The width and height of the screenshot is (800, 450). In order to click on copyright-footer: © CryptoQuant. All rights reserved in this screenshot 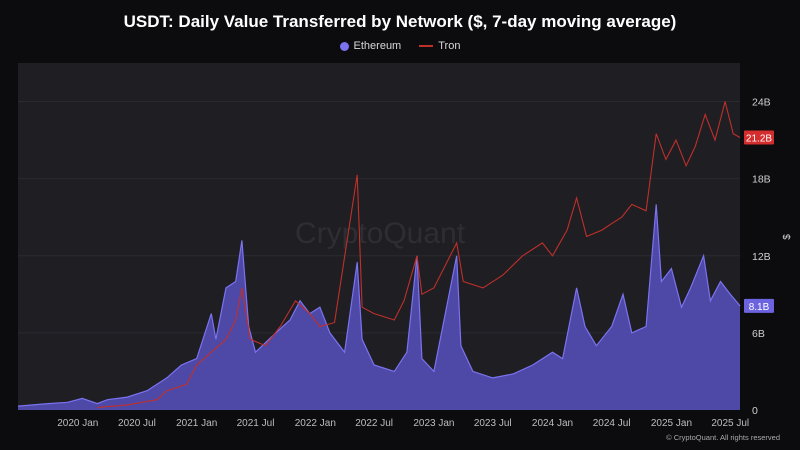, I will do `click(723, 437)`.